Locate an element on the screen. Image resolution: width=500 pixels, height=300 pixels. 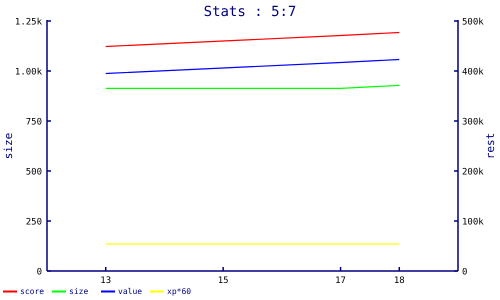
y-axis-title: size is located at coordinates (8, 146).